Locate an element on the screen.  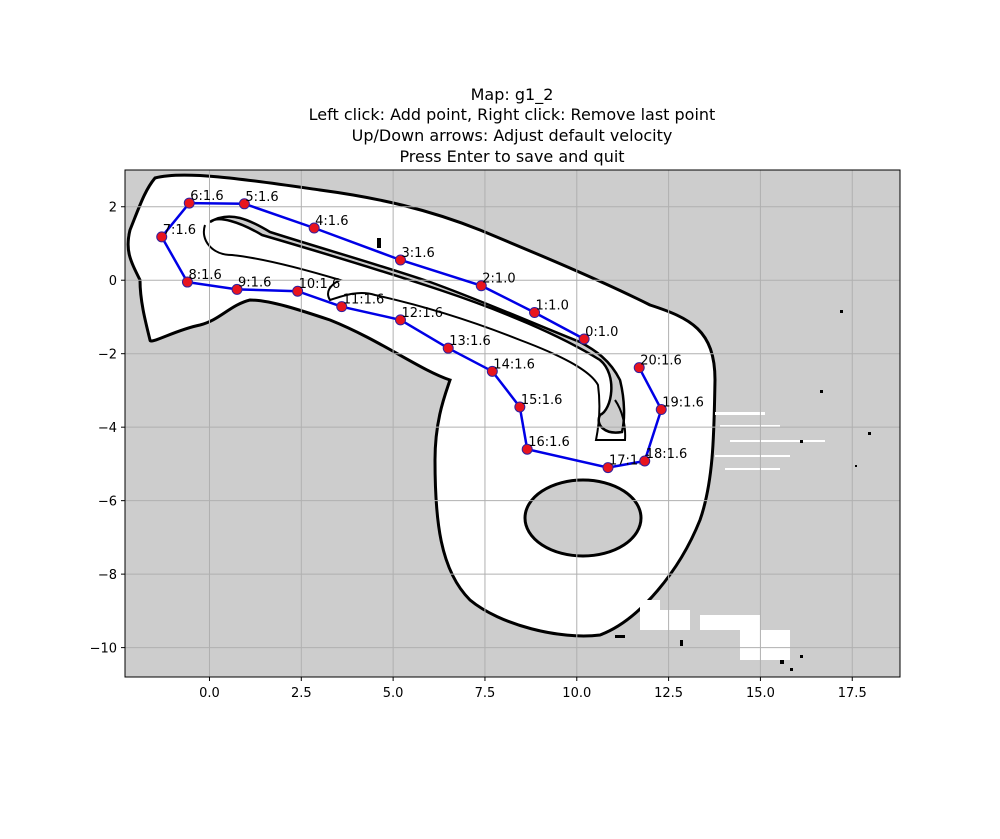
y-tick-label: −4 is located at coordinates (107, 428).